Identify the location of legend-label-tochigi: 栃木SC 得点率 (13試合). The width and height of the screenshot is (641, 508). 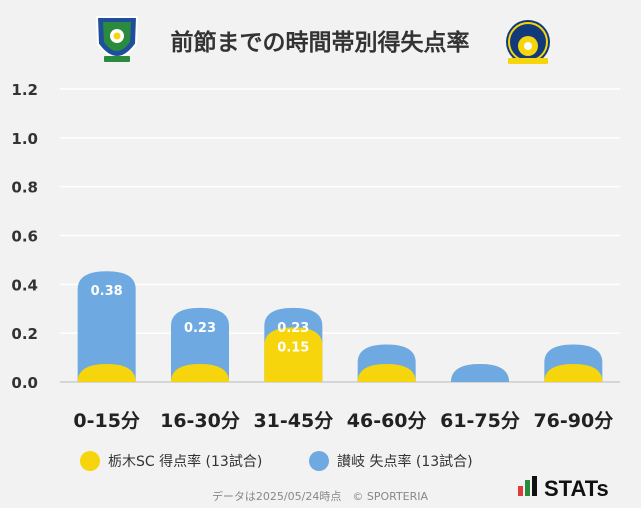
(185, 461).